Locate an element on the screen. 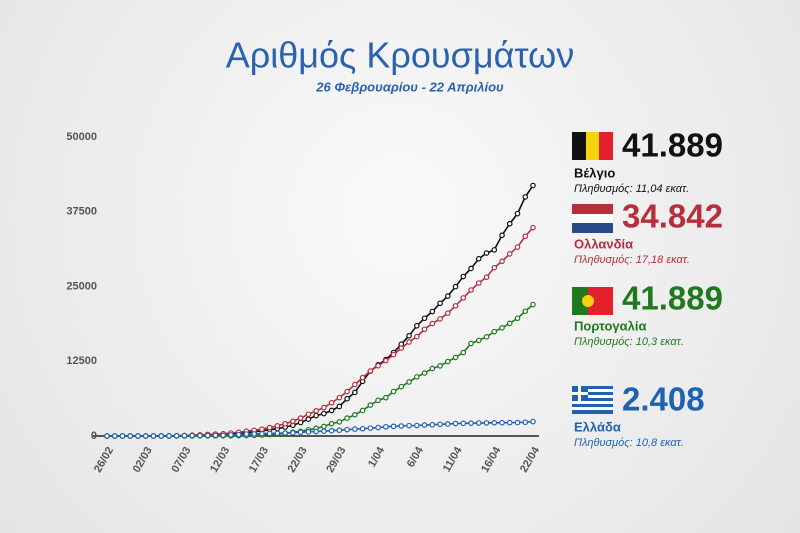 Image resolution: width=800 pixels, height=533 pixels. chart-title: Αριθμός Κρουσμάτων is located at coordinates (400, 55).